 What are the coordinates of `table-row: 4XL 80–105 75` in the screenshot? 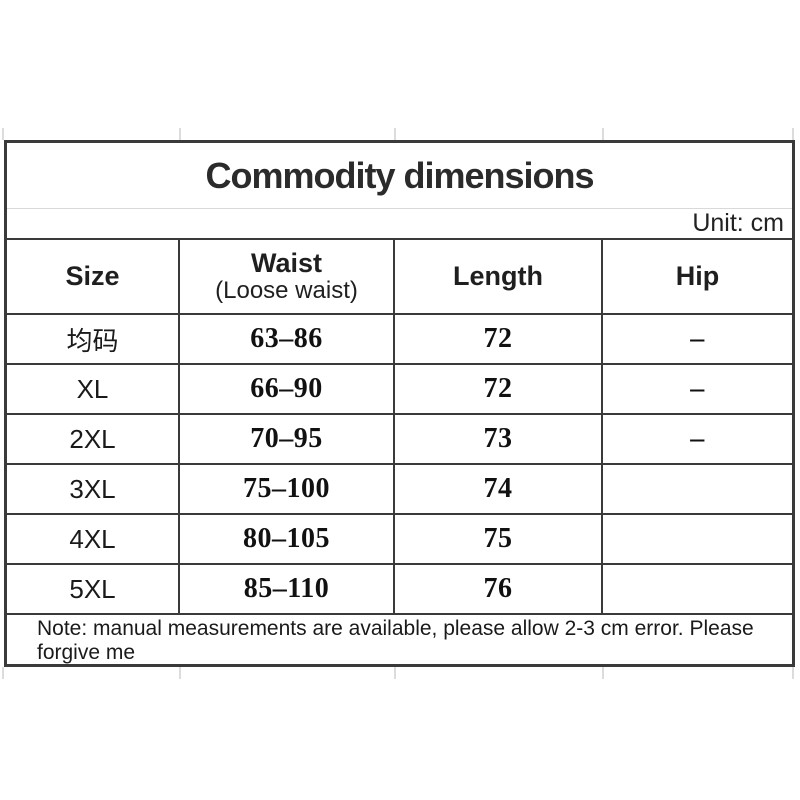 It's located at (399, 538).